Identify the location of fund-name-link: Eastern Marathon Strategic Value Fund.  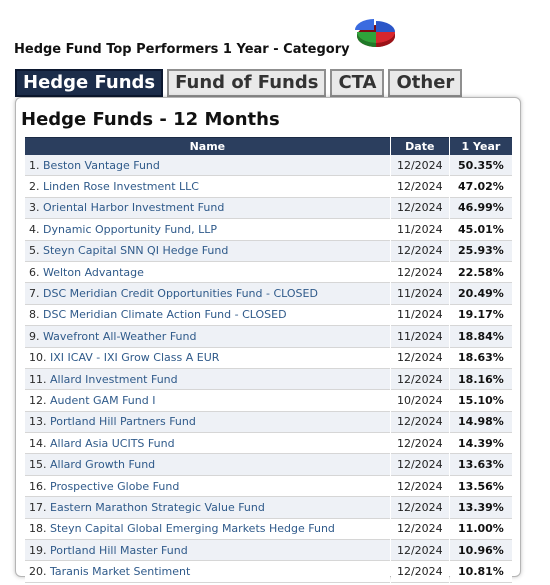
(157, 507).